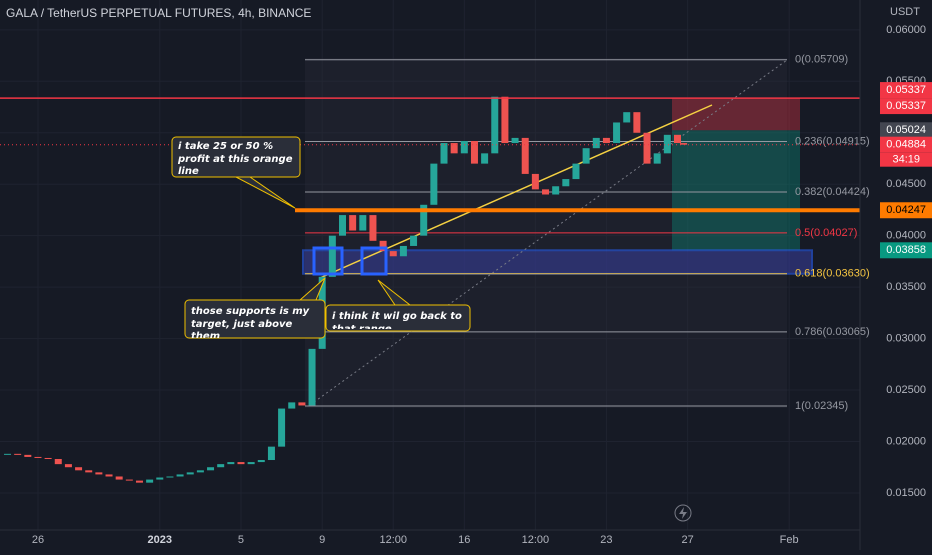 The image size is (932, 555). What do you see at coordinates (160, 540) in the screenshot?
I see `x-tick-label: 2023` at bounding box center [160, 540].